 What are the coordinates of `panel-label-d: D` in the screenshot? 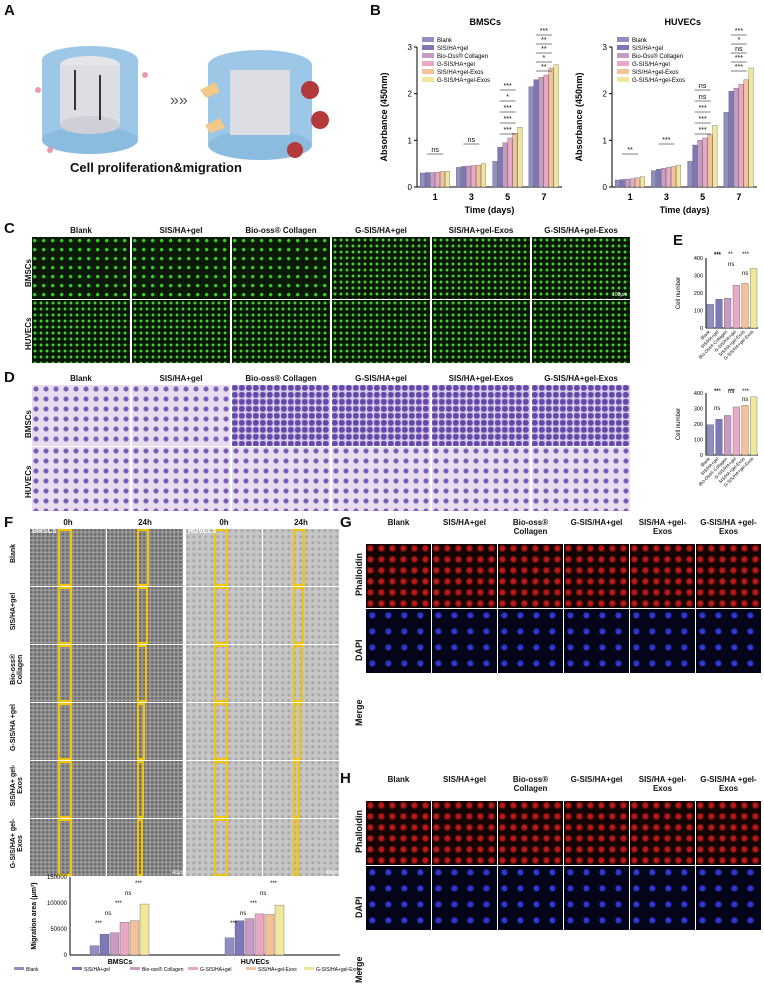 It's located at (9, 377).